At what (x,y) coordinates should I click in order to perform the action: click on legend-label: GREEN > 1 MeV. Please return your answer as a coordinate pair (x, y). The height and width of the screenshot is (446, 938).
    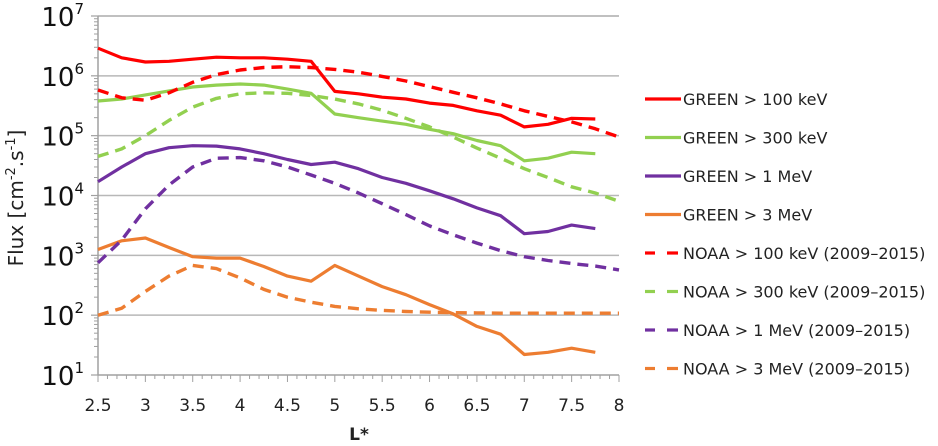
    Looking at the image, I should click on (747, 176).